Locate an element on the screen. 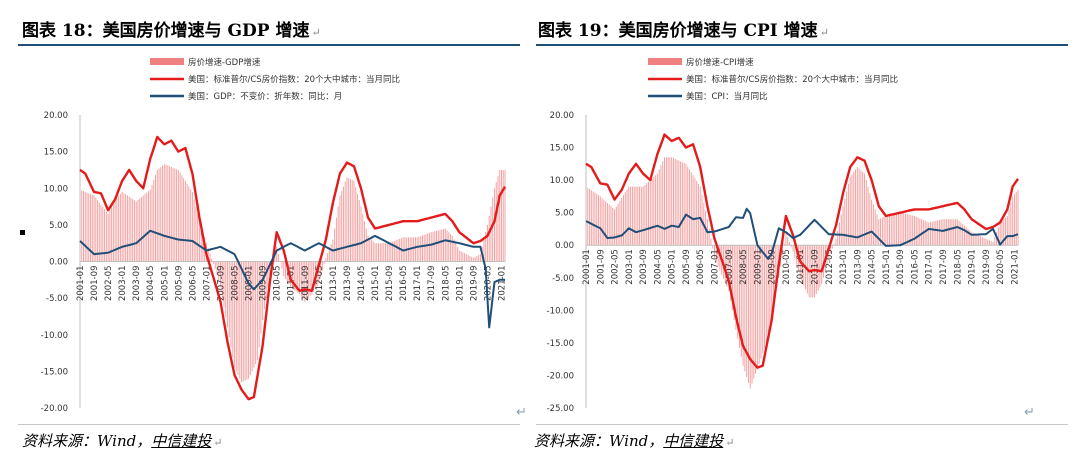 The image size is (1073, 468). series-line is located at coordinates (292, 279).